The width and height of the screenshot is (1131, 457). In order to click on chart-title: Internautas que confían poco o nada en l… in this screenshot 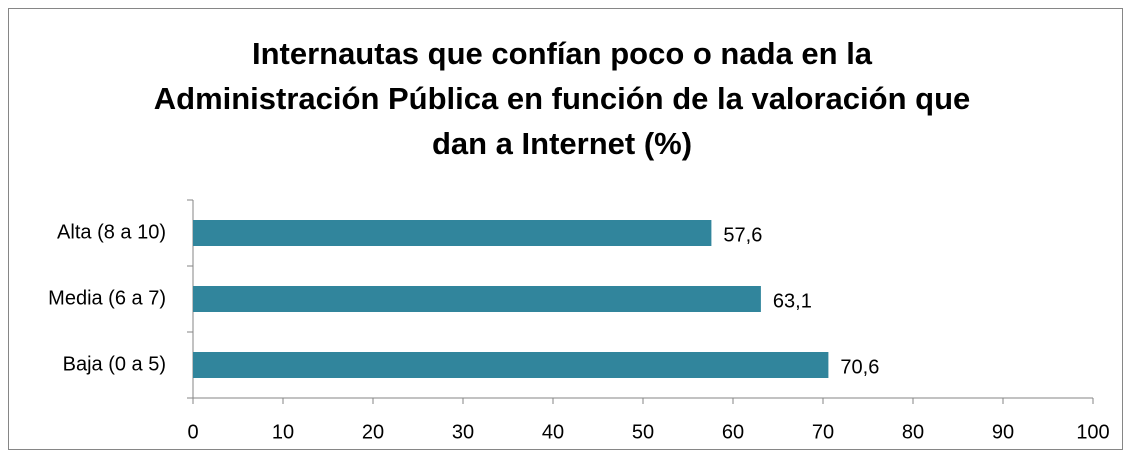, I will do `click(562, 53)`.